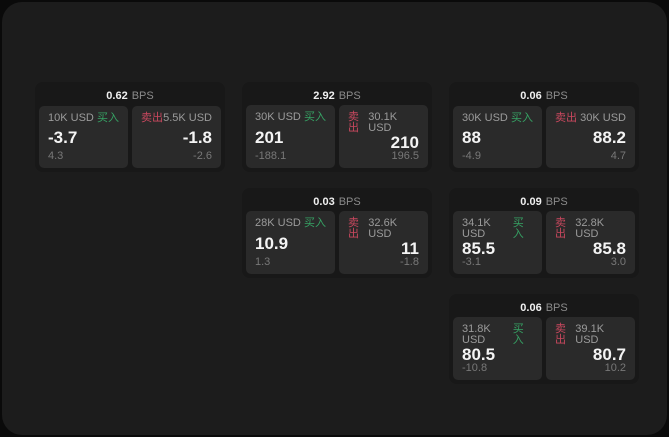 This screenshot has width=669, height=437. I want to click on buy-delta: -10.8, so click(475, 368).